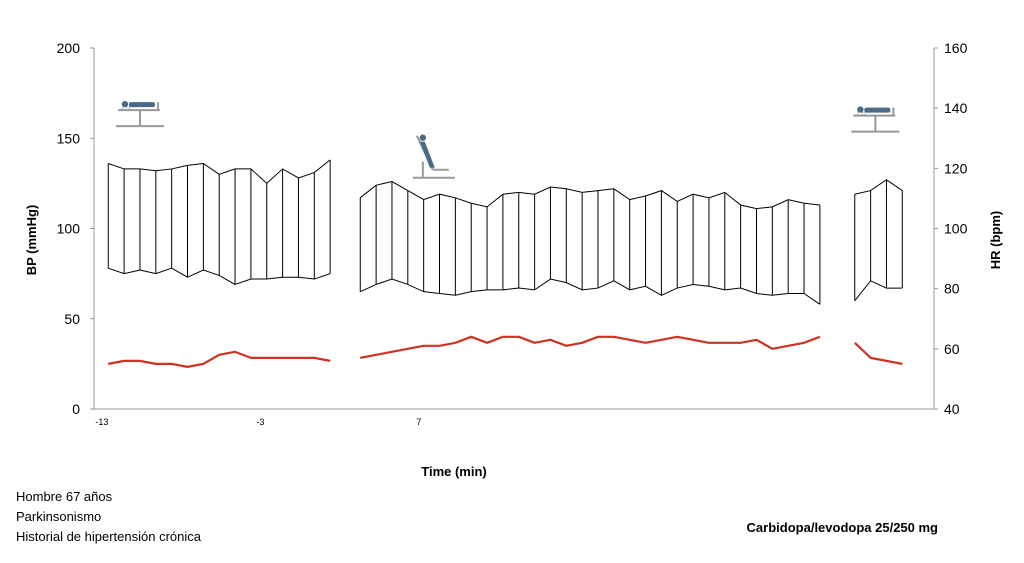 This screenshot has height=563, width=1024. I want to click on right-tick-label: 160, so click(956, 48).